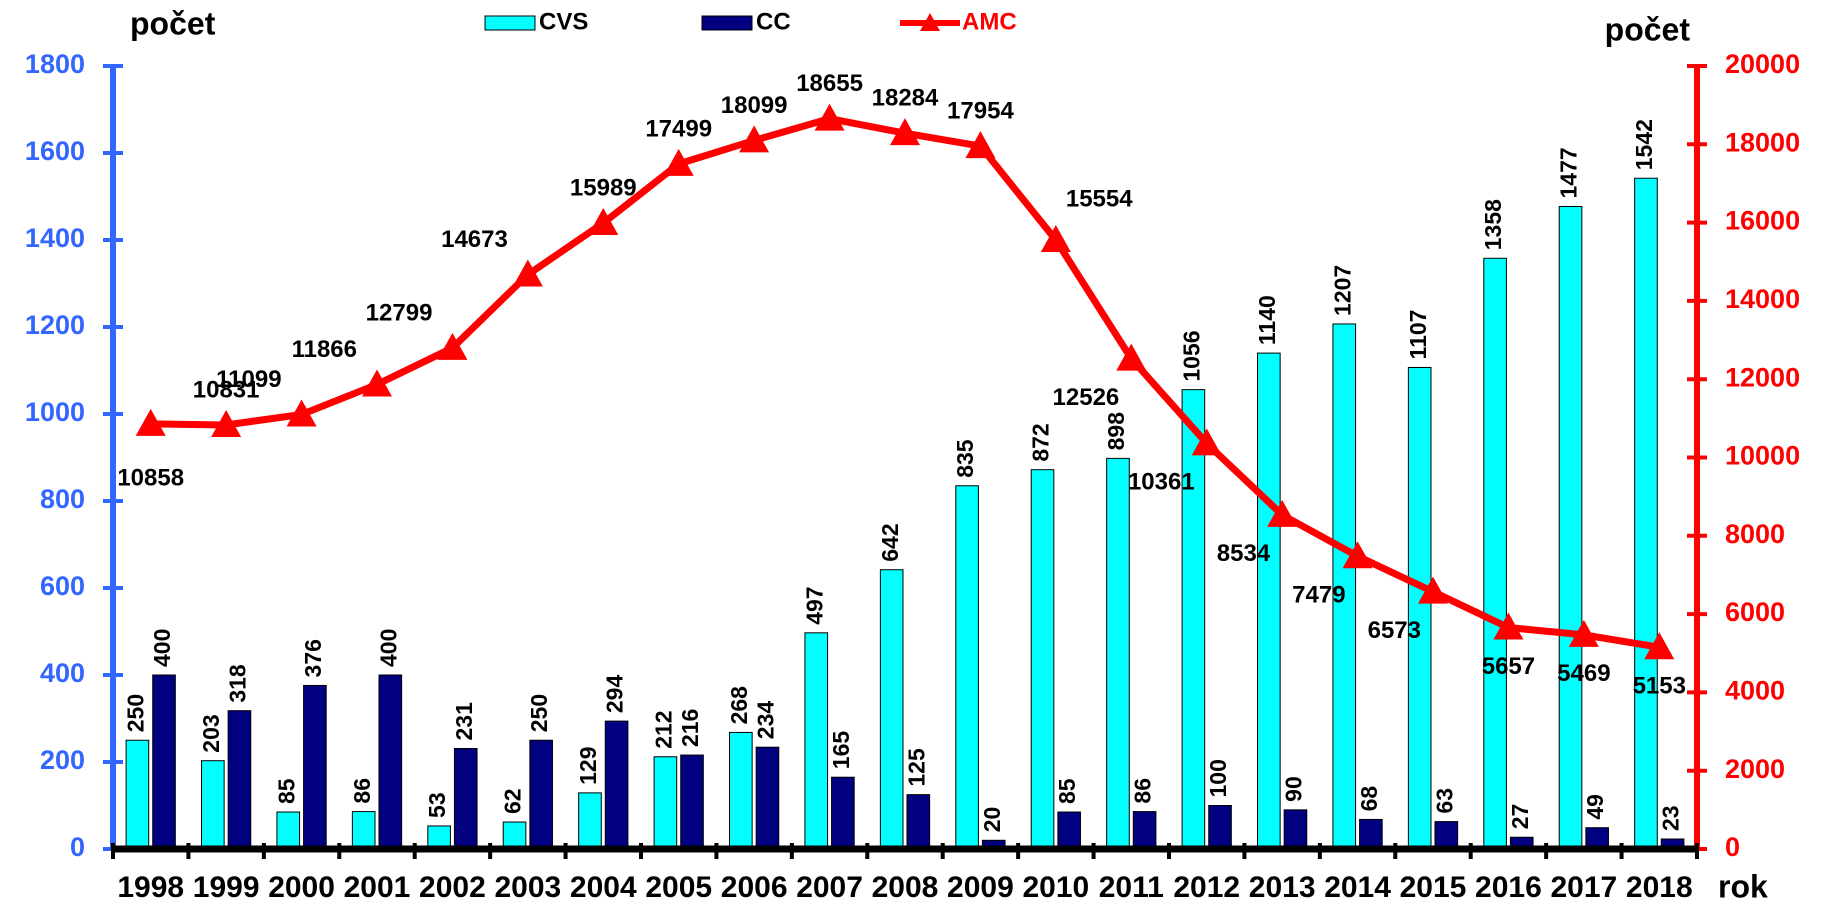 This screenshot has height=904, width=1821. Describe the element at coordinates (1099, 198) in the screenshot. I see `line-value-label: 15554` at that location.